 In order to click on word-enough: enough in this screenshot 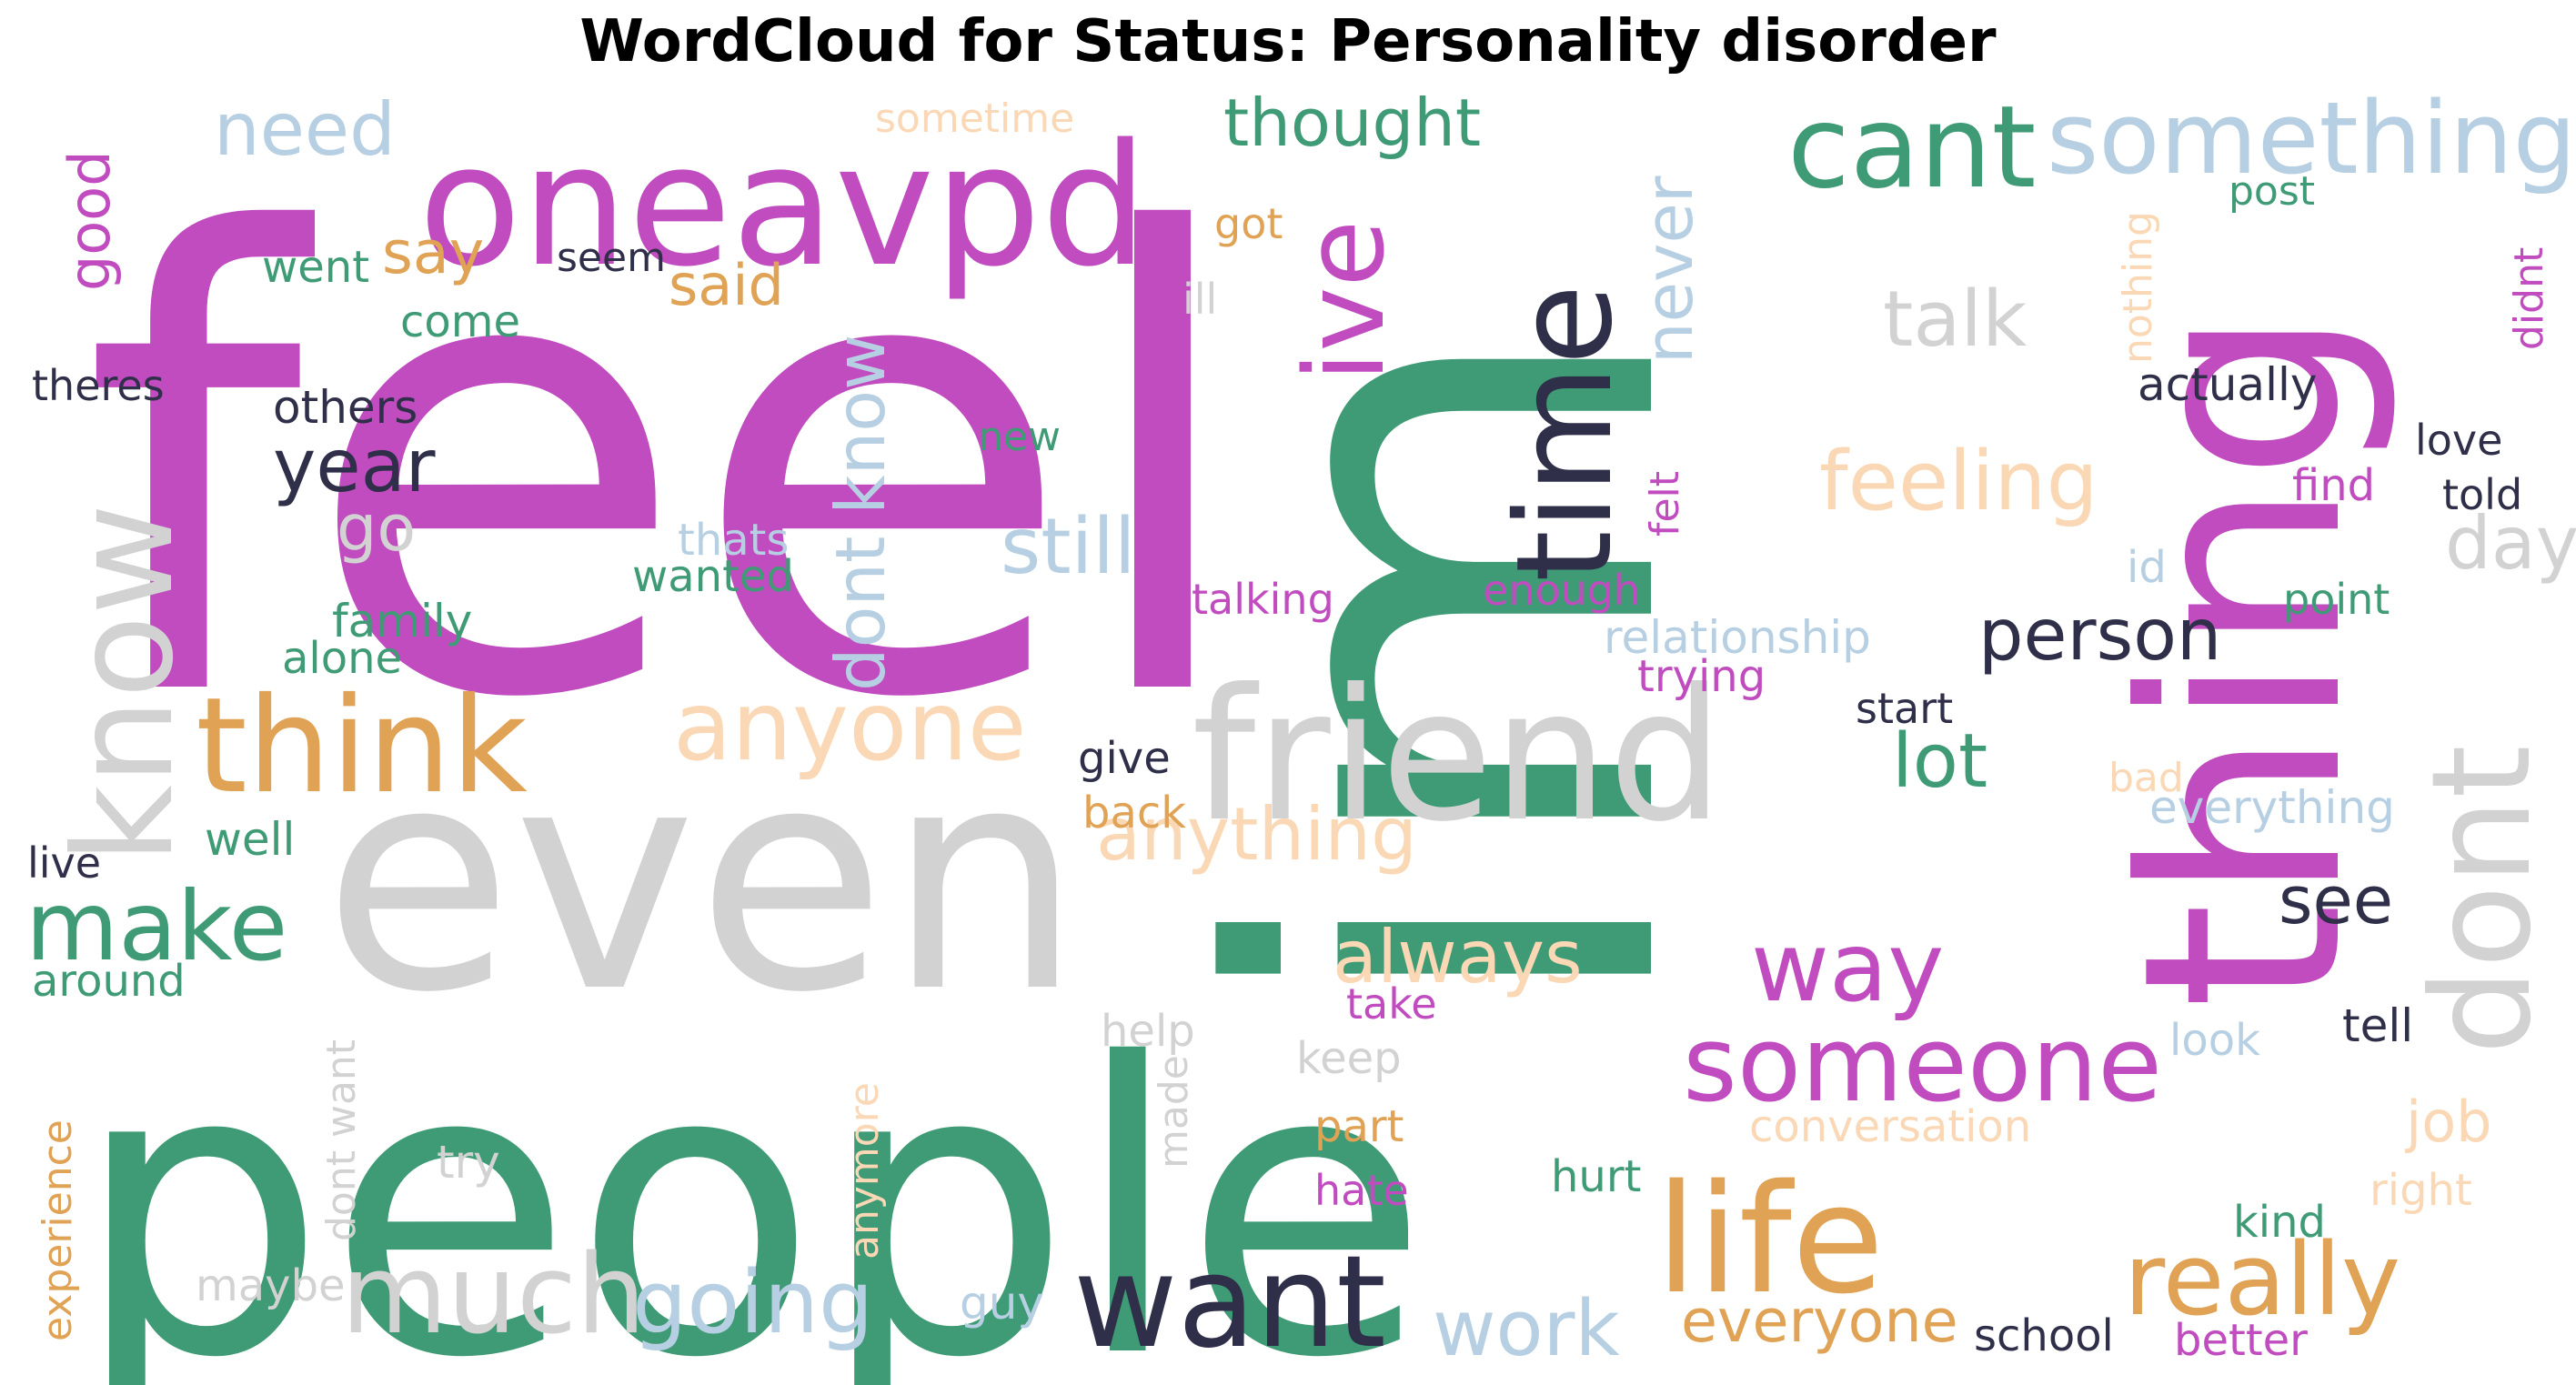, I will do `click(1561, 590)`.